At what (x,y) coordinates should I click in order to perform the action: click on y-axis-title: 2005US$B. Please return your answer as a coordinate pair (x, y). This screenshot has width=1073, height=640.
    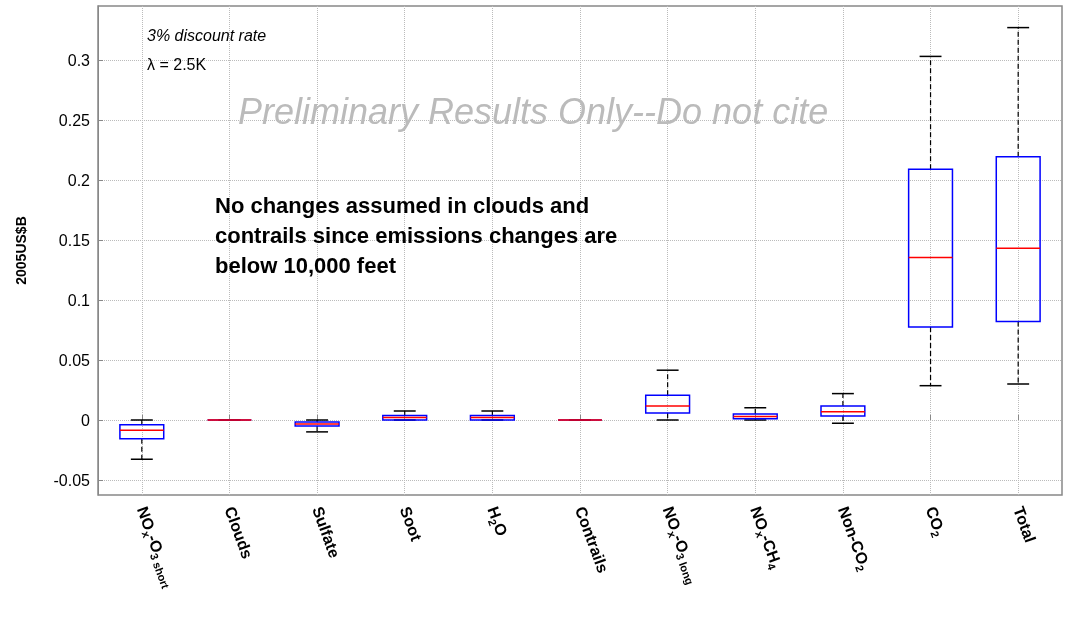
    Looking at the image, I should click on (21, 250).